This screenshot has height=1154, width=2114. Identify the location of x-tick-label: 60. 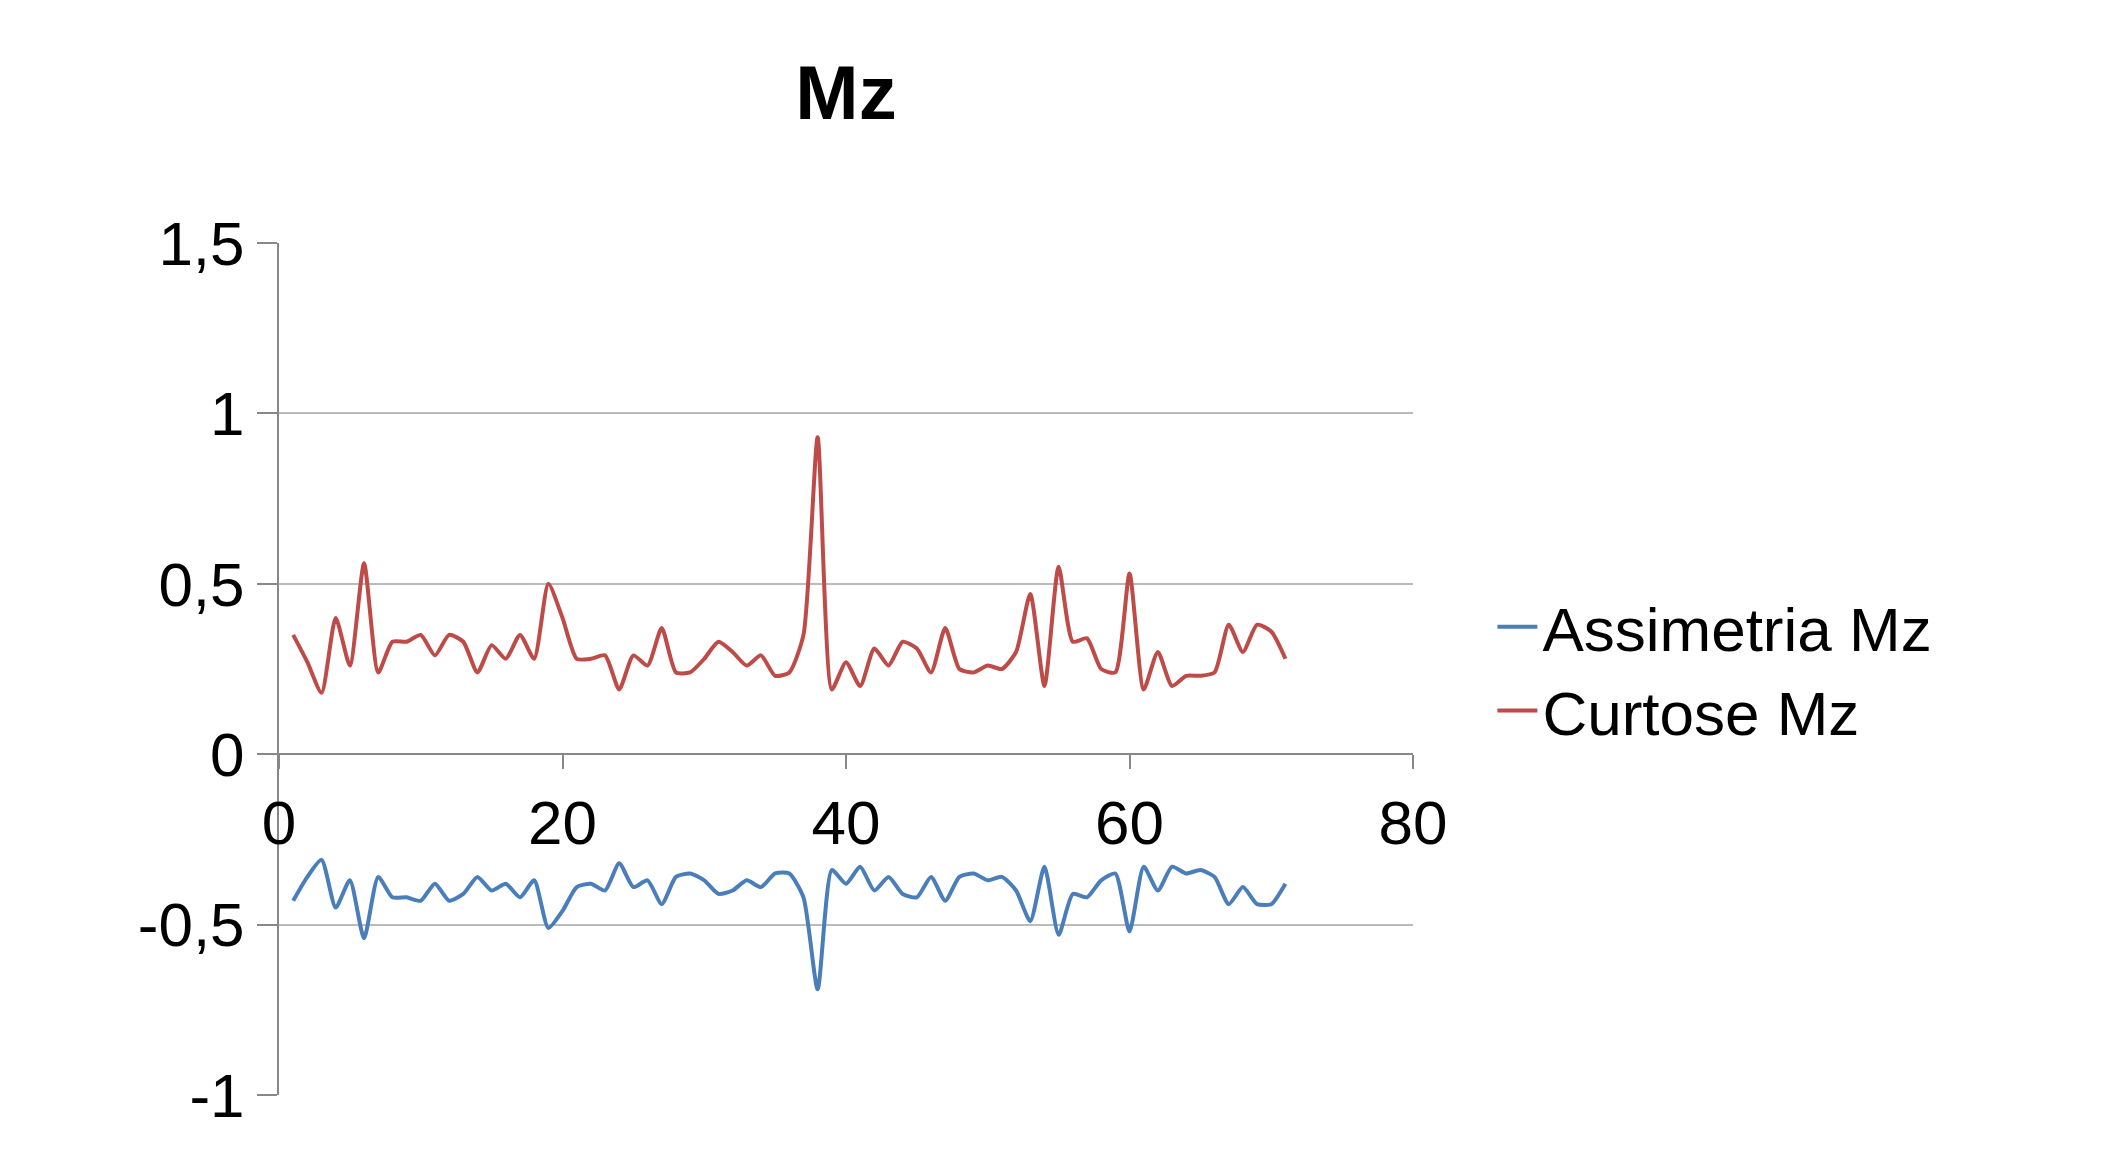
(1129, 822).